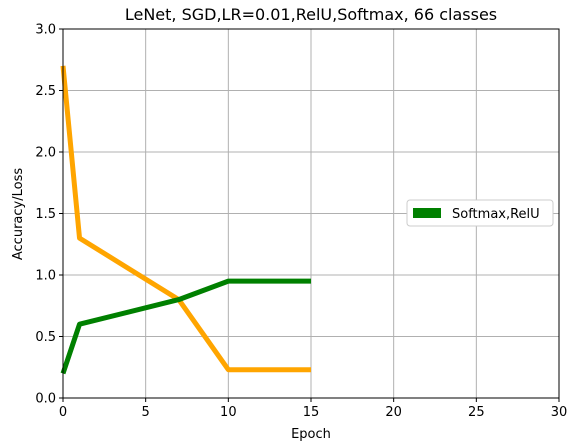 The image size is (588, 446). Describe the element at coordinates (18, 214) in the screenshot. I see `y-axis-label: Accuracy/Loss` at that location.